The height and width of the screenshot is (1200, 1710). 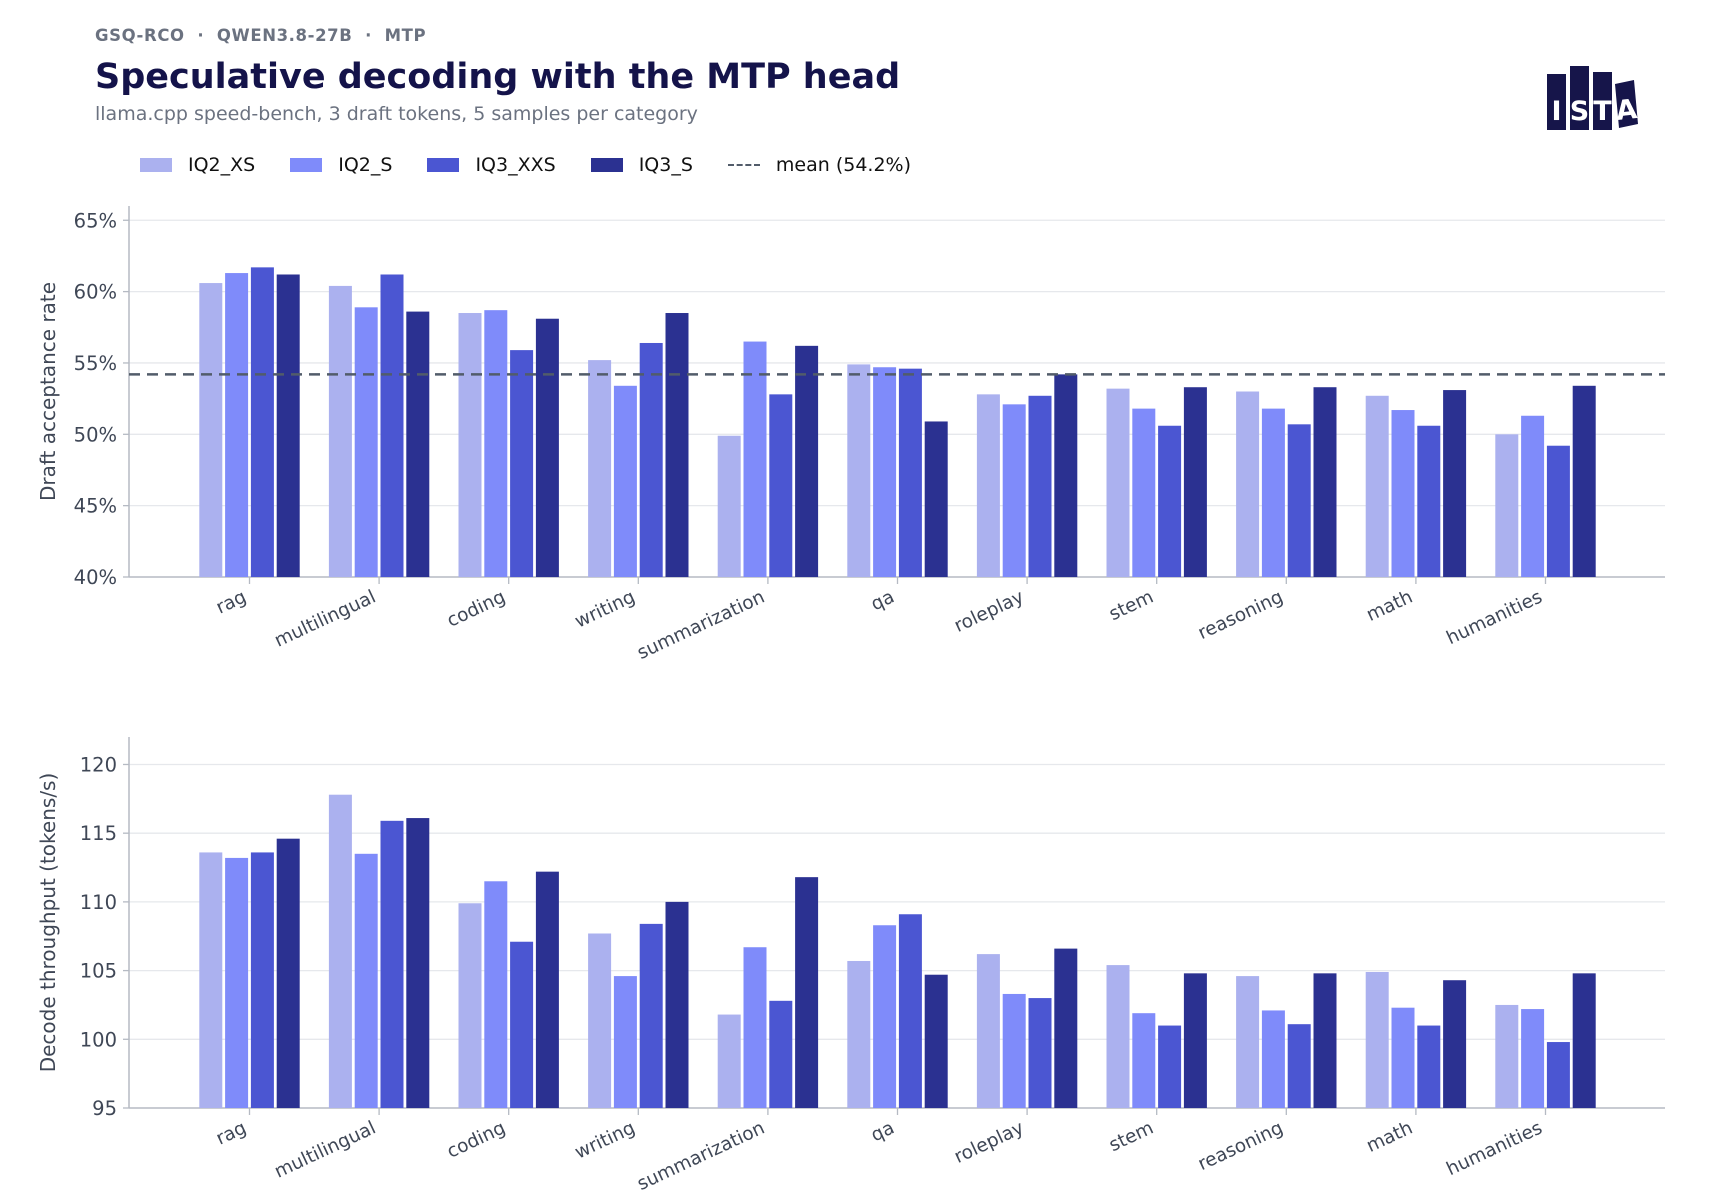 I want to click on logo-letter-a: A, so click(x=1626, y=110).